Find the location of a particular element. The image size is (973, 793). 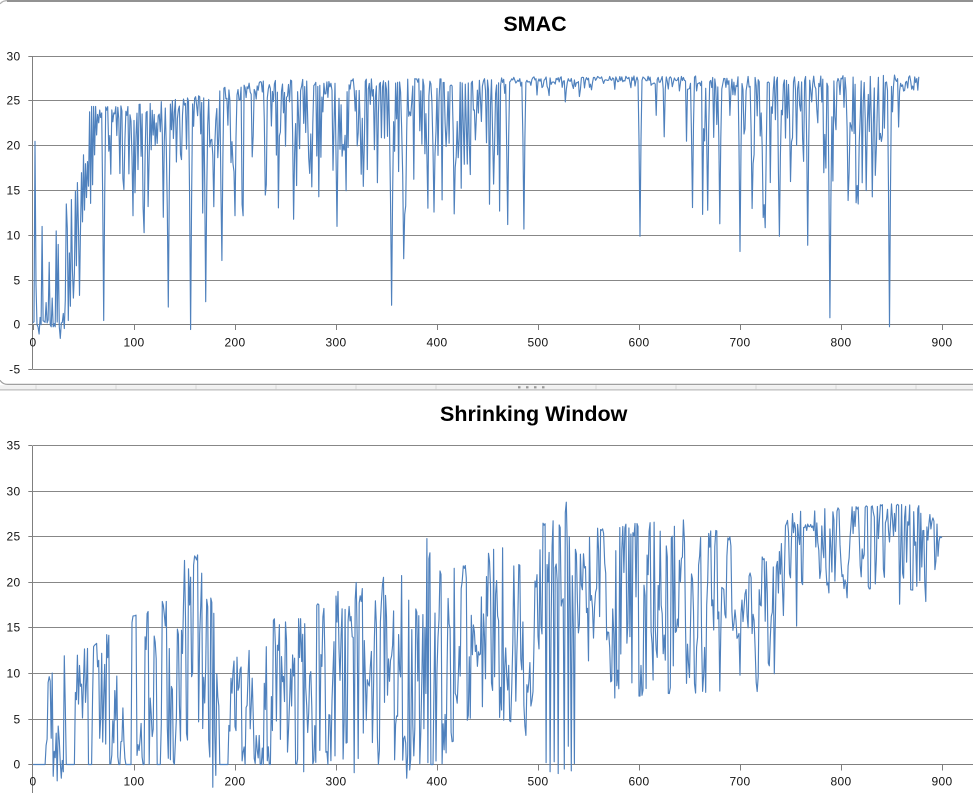

svg-text: -5 is located at coordinates (14, 370).